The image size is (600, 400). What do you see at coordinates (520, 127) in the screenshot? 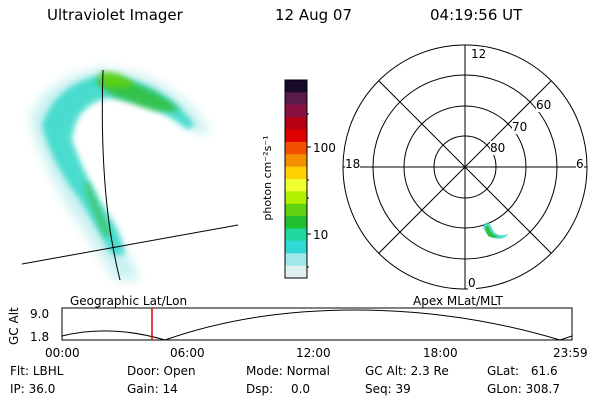
I see `mlat-label-70: 70` at bounding box center [520, 127].